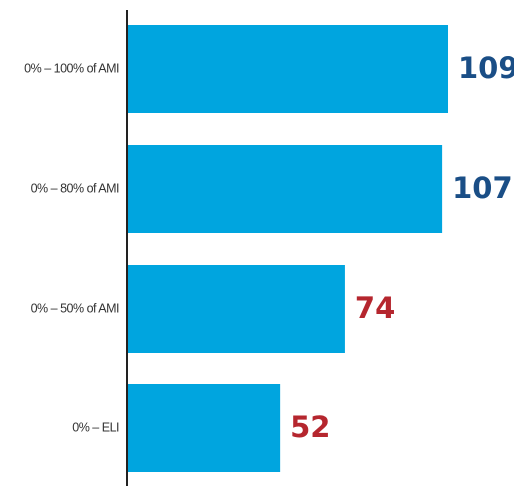  Describe the element at coordinates (375, 308) in the screenshot. I see `value-label-3: 74` at that location.